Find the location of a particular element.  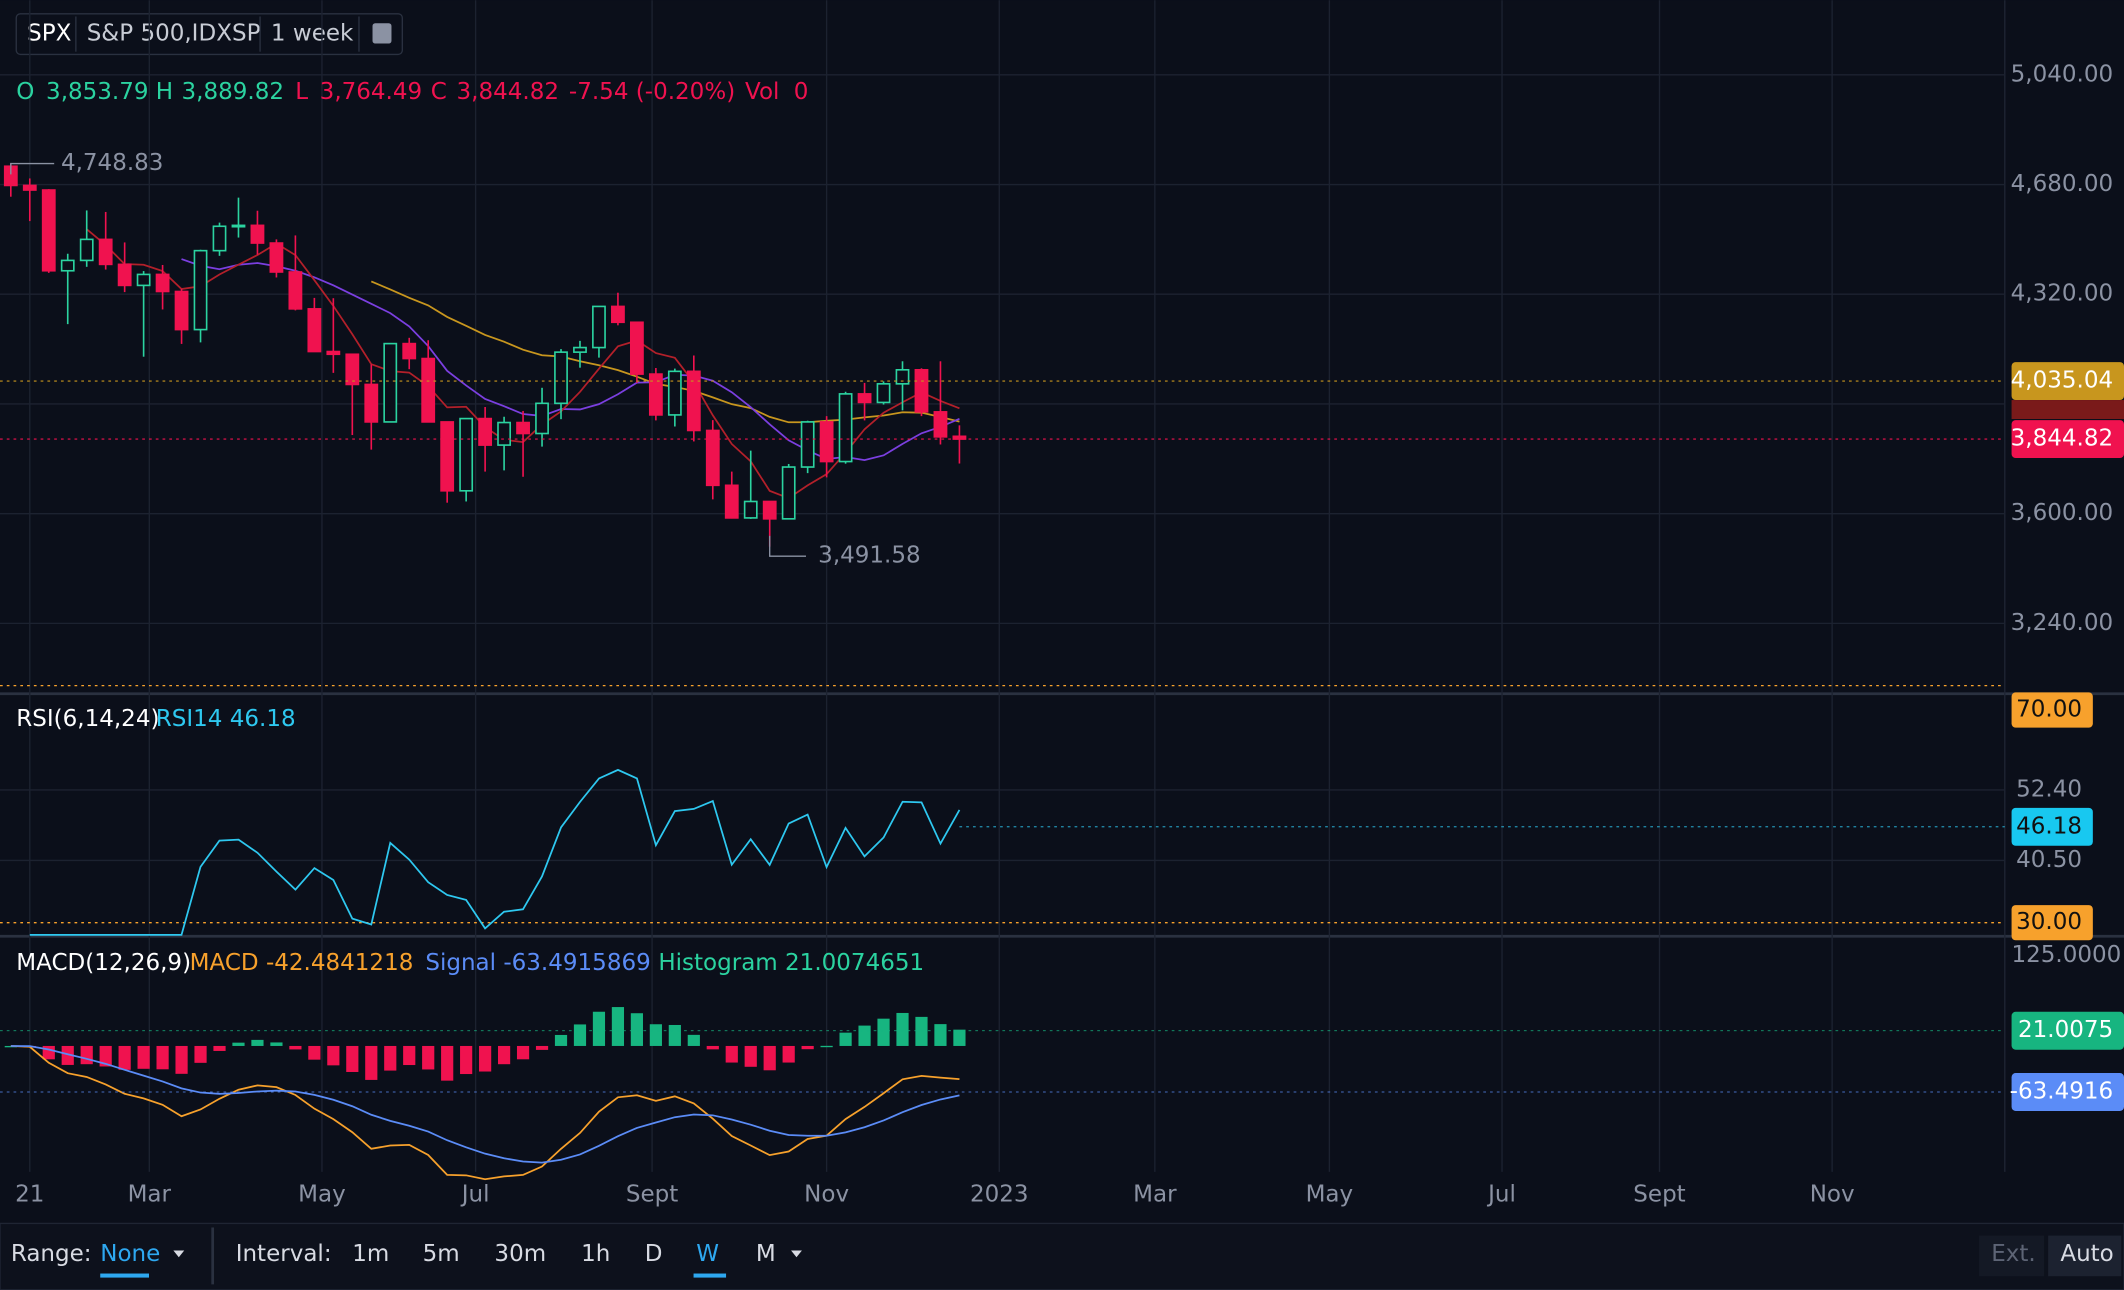

rsi-tag-label: 30.00 is located at coordinates (2049, 922).